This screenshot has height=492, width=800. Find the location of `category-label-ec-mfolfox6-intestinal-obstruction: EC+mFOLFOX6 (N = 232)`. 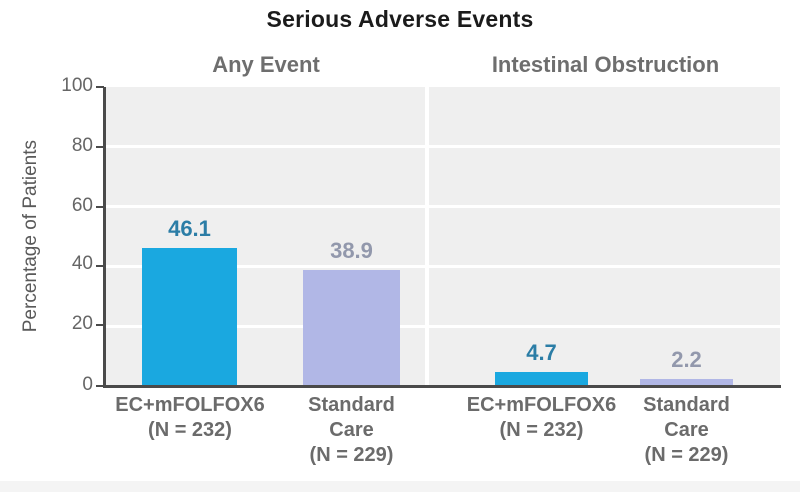

category-label-ec-mfolfox6-intestinal-obstruction: EC+mFOLFOX6 (N = 232) is located at coordinates (541, 418).